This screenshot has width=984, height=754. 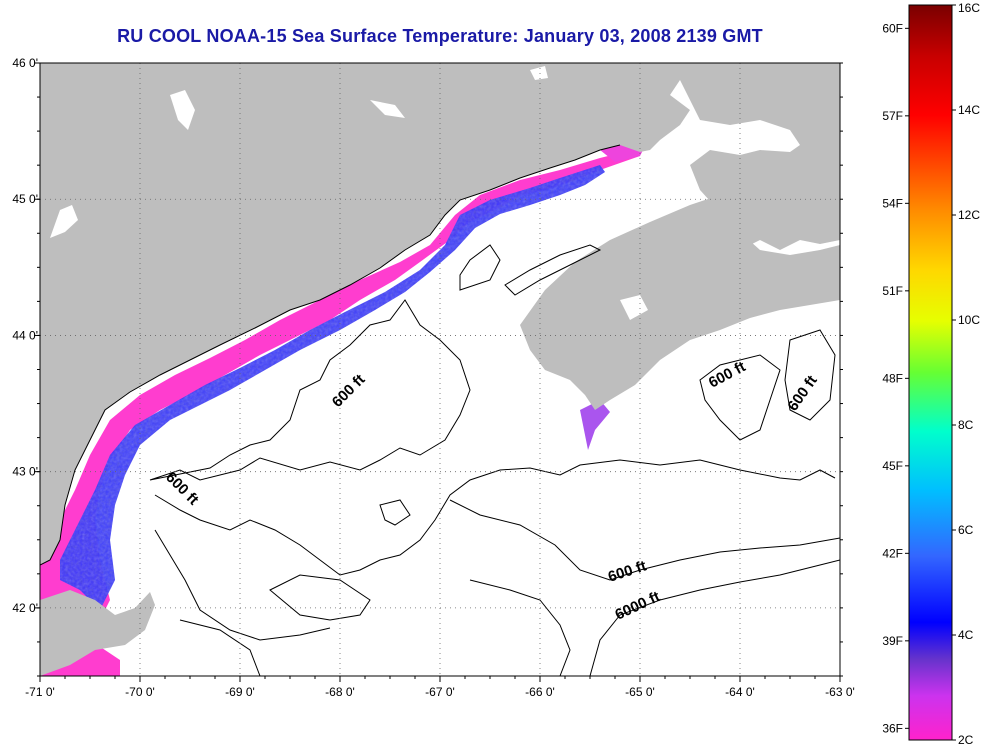 What do you see at coordinates (25, 63) in the screenshot?
I see `lat-tick-label: 46 0'` at bounding box center [25, 63].